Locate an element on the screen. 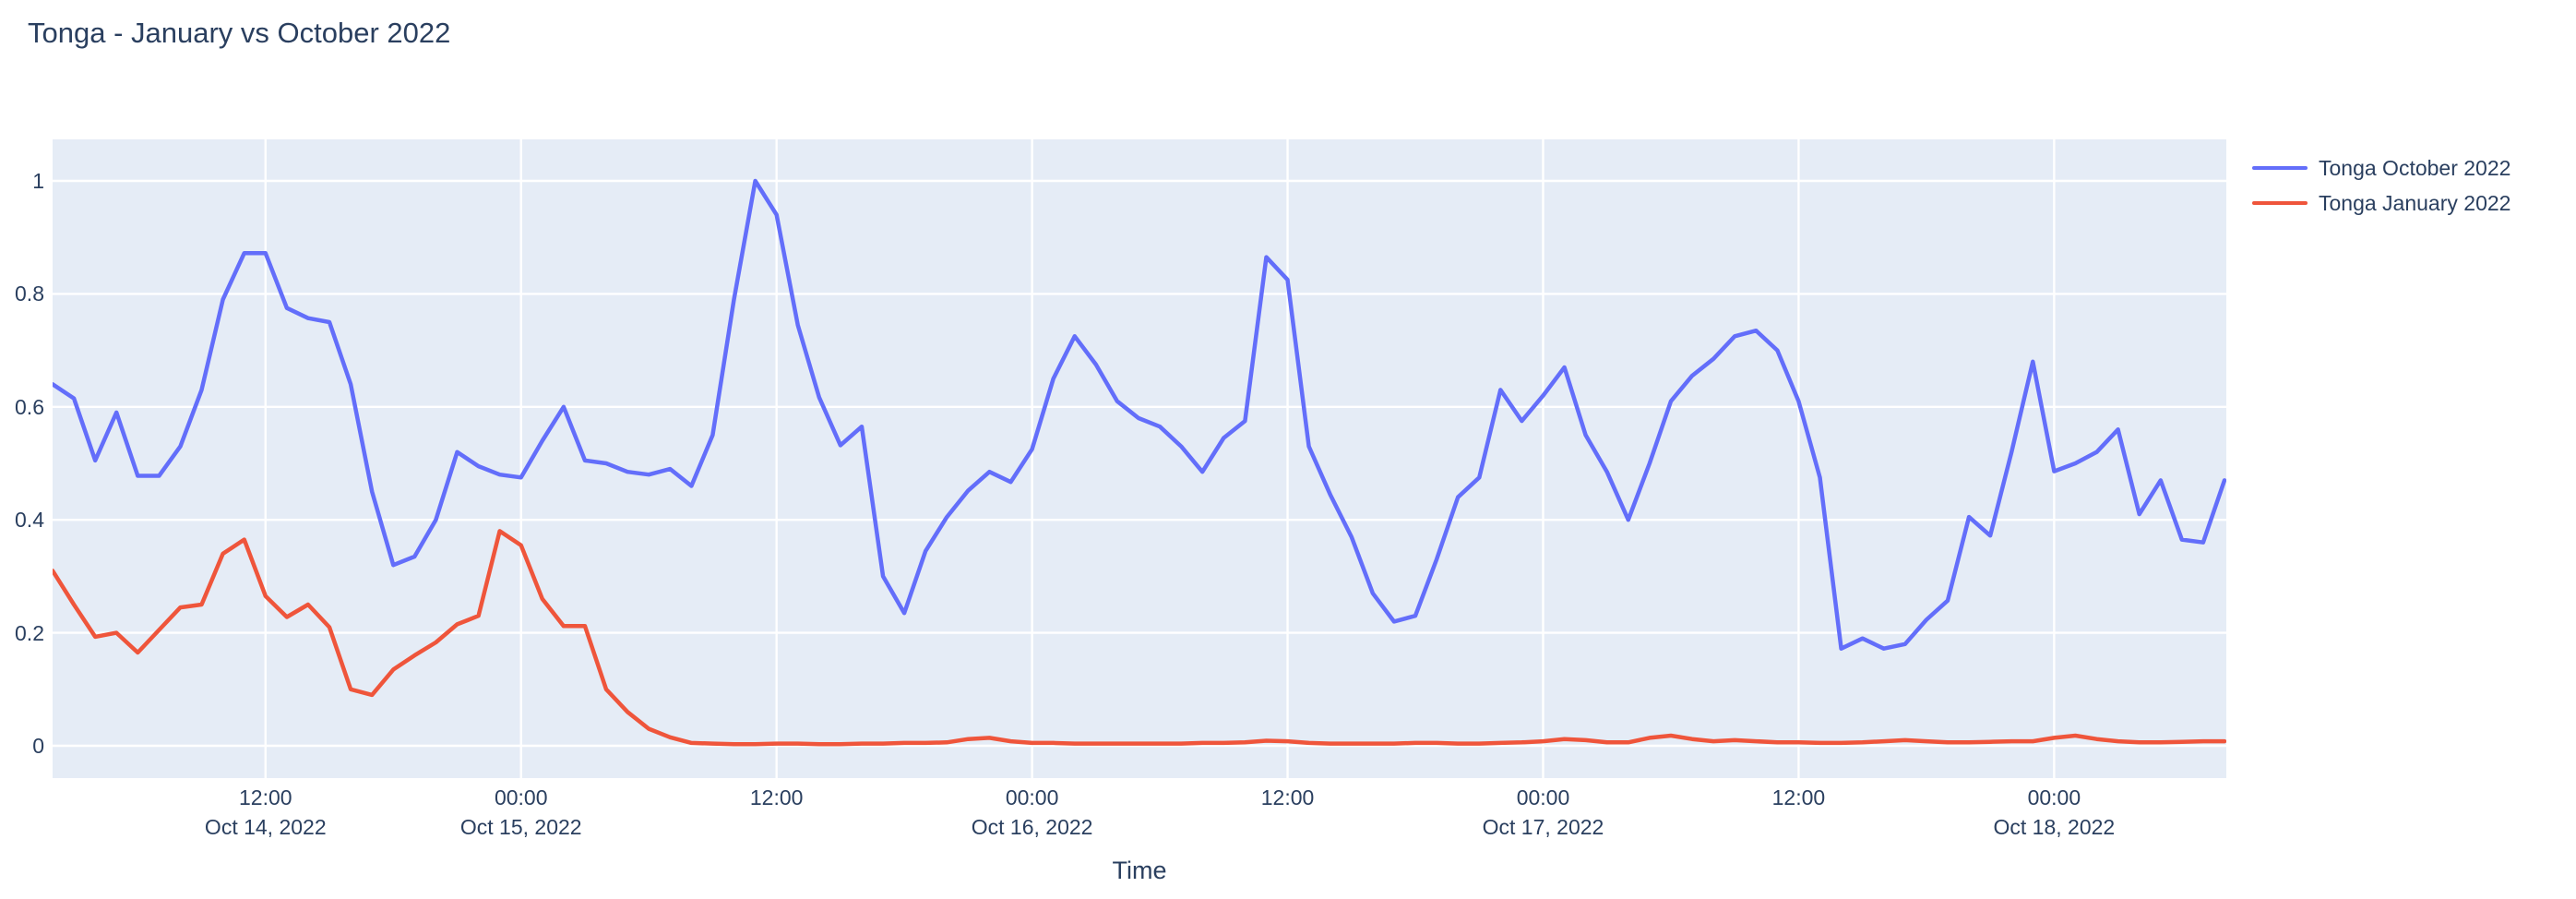 The image size is (2576, 899). legend-line-swatch-october is located at coordinates (2280, 168).